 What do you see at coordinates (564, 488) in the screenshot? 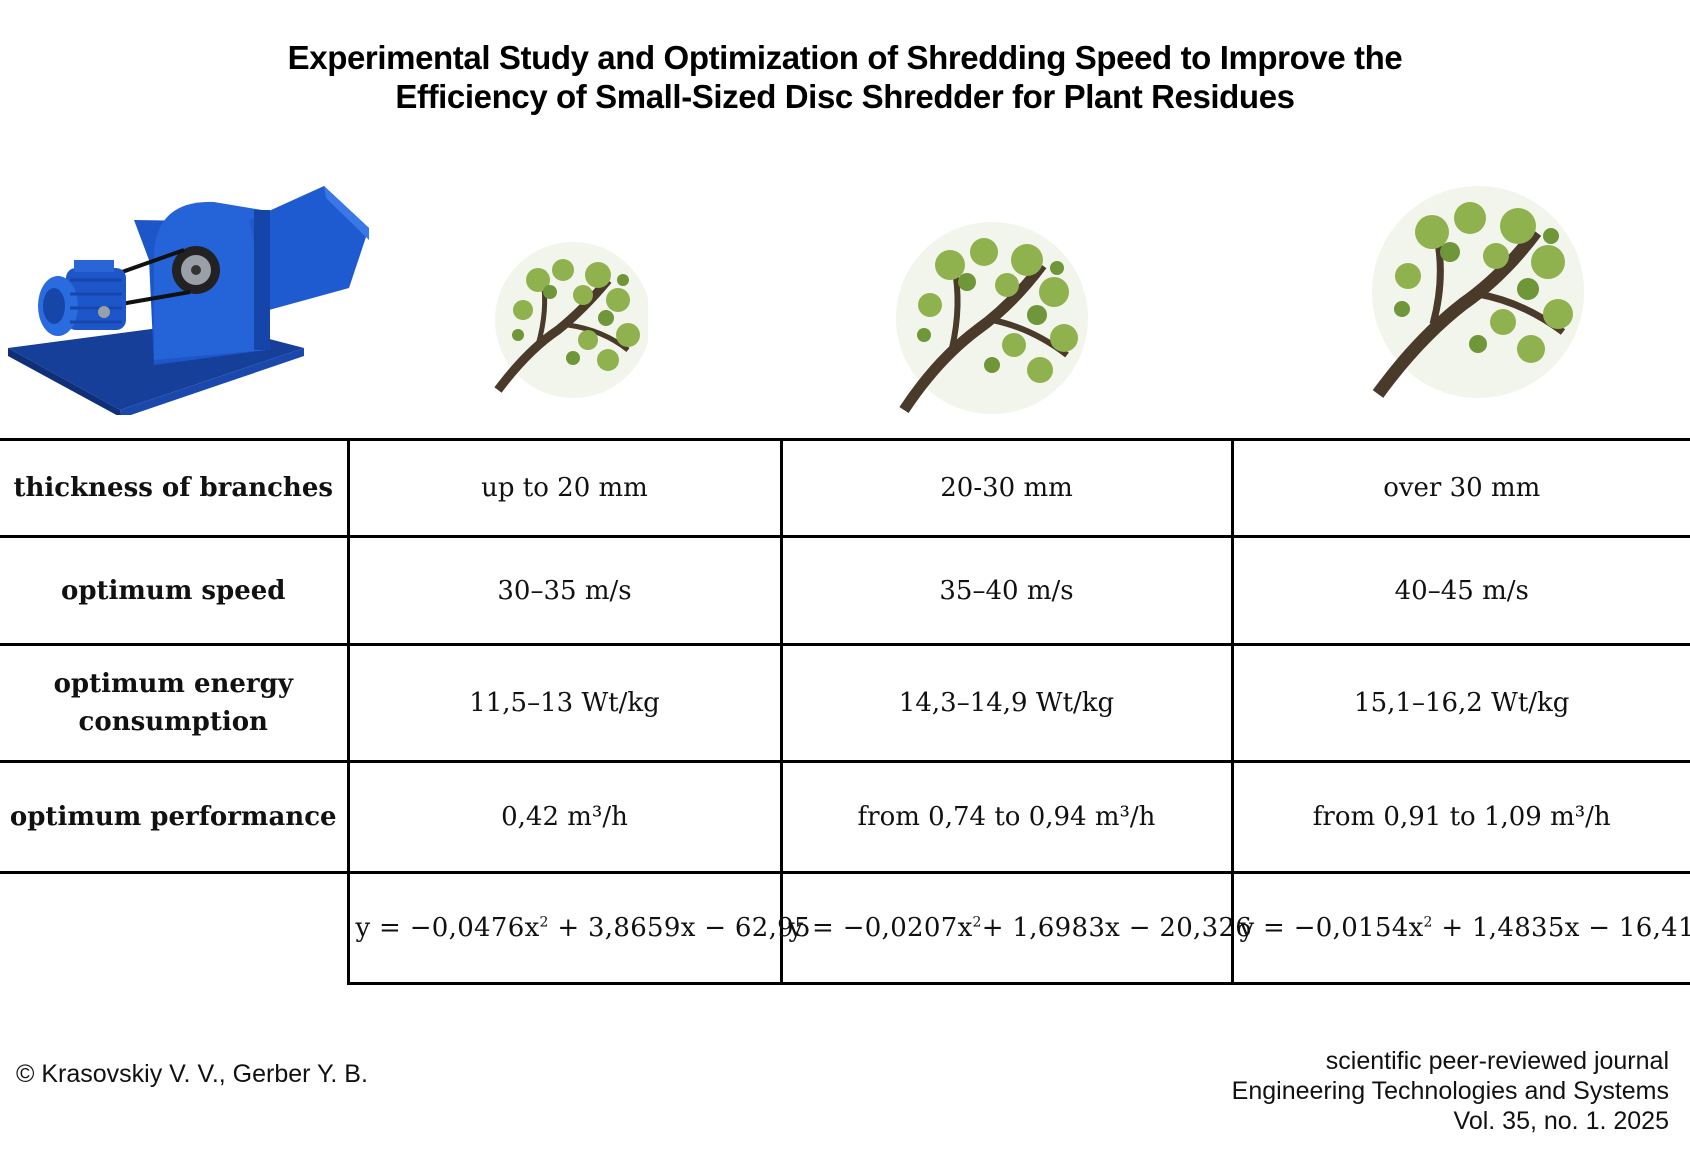
I see `table-cell: up to 20 mm` at bounding box center [564, 488].